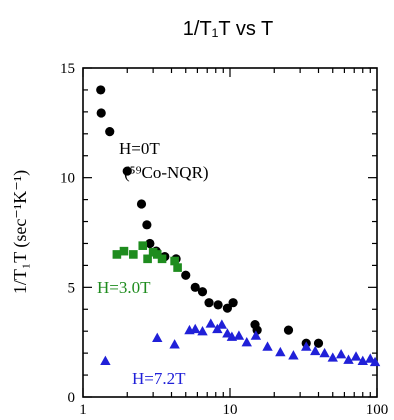 The width and height of the screenshot is (394, 420). I want to click on annotation-h72t: H=7.2T, so click(159, 378).